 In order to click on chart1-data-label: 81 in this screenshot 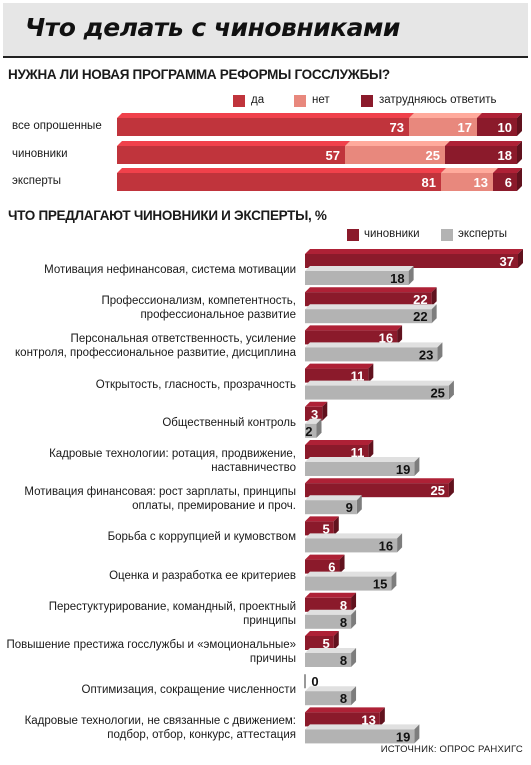, I will do `click(429, 182)`.